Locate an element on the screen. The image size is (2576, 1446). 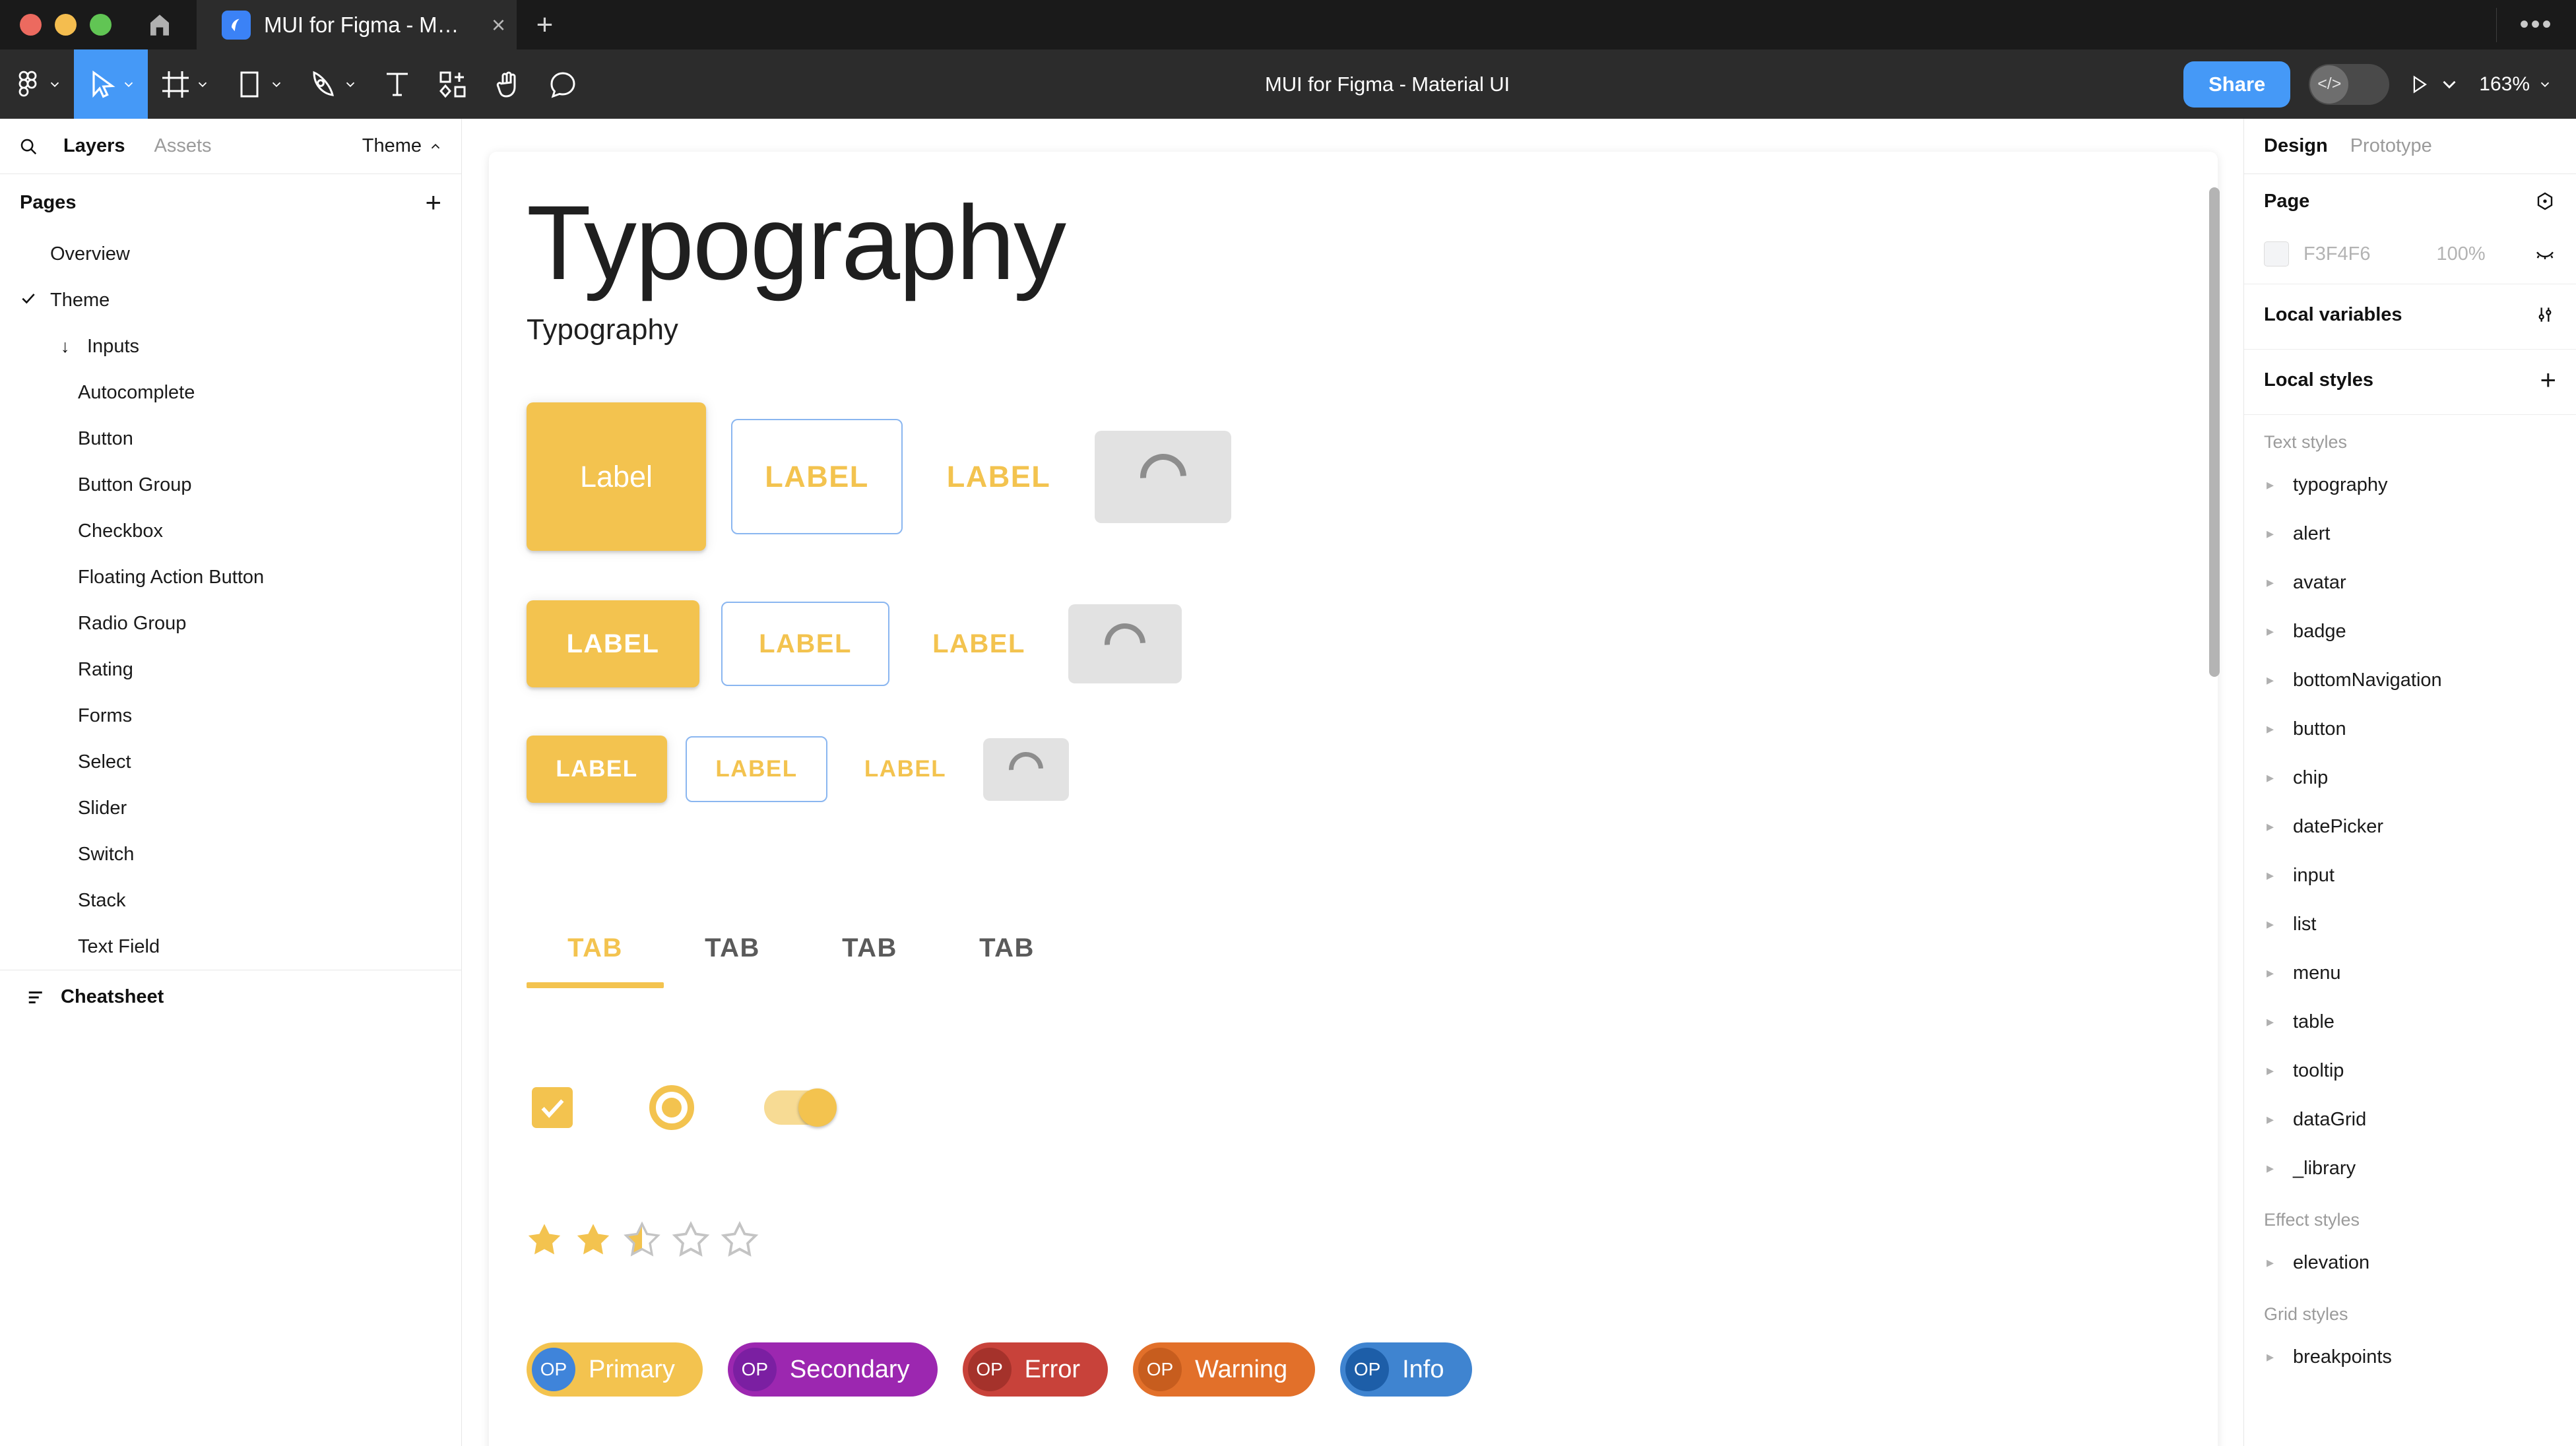
window-close-button is located at coordinates (31, 25).